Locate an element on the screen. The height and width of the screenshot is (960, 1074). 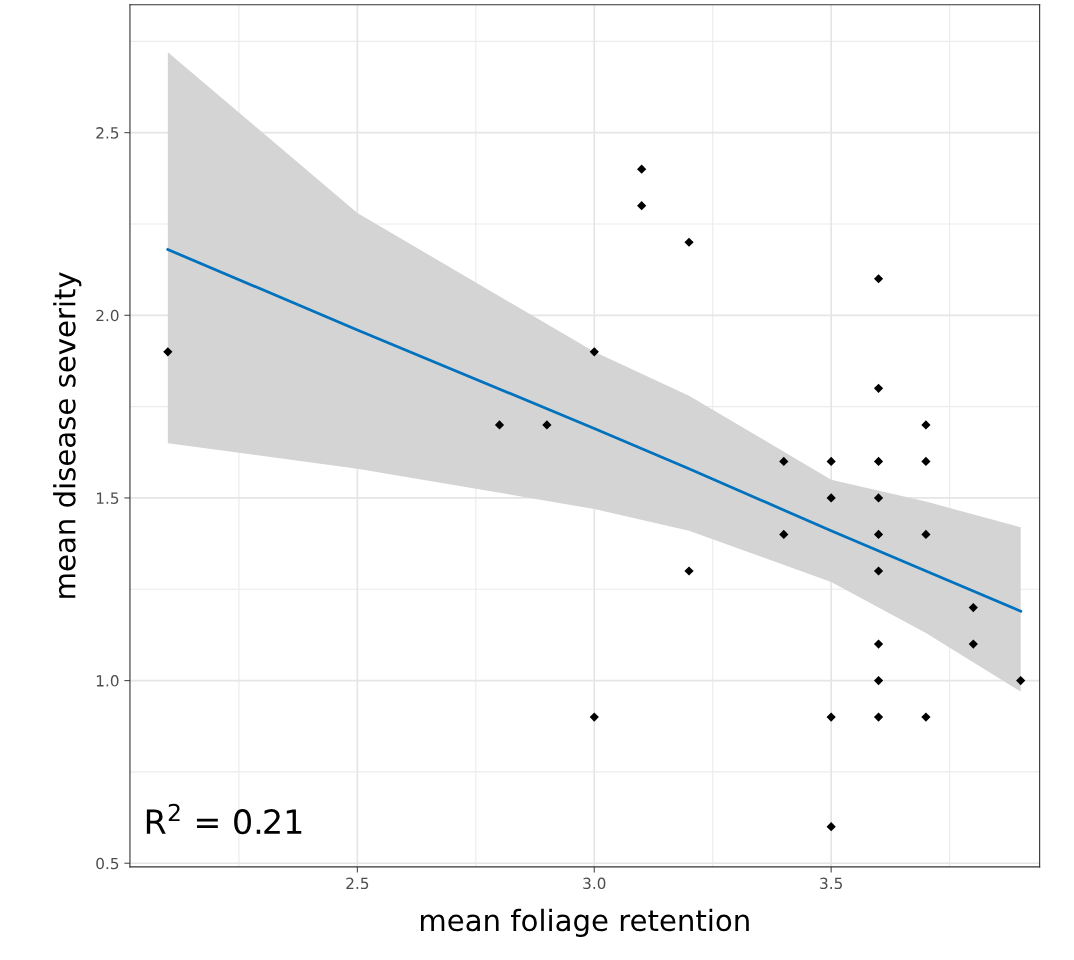
y-tick-label: 2.5 is located at coordinates (107, 133).